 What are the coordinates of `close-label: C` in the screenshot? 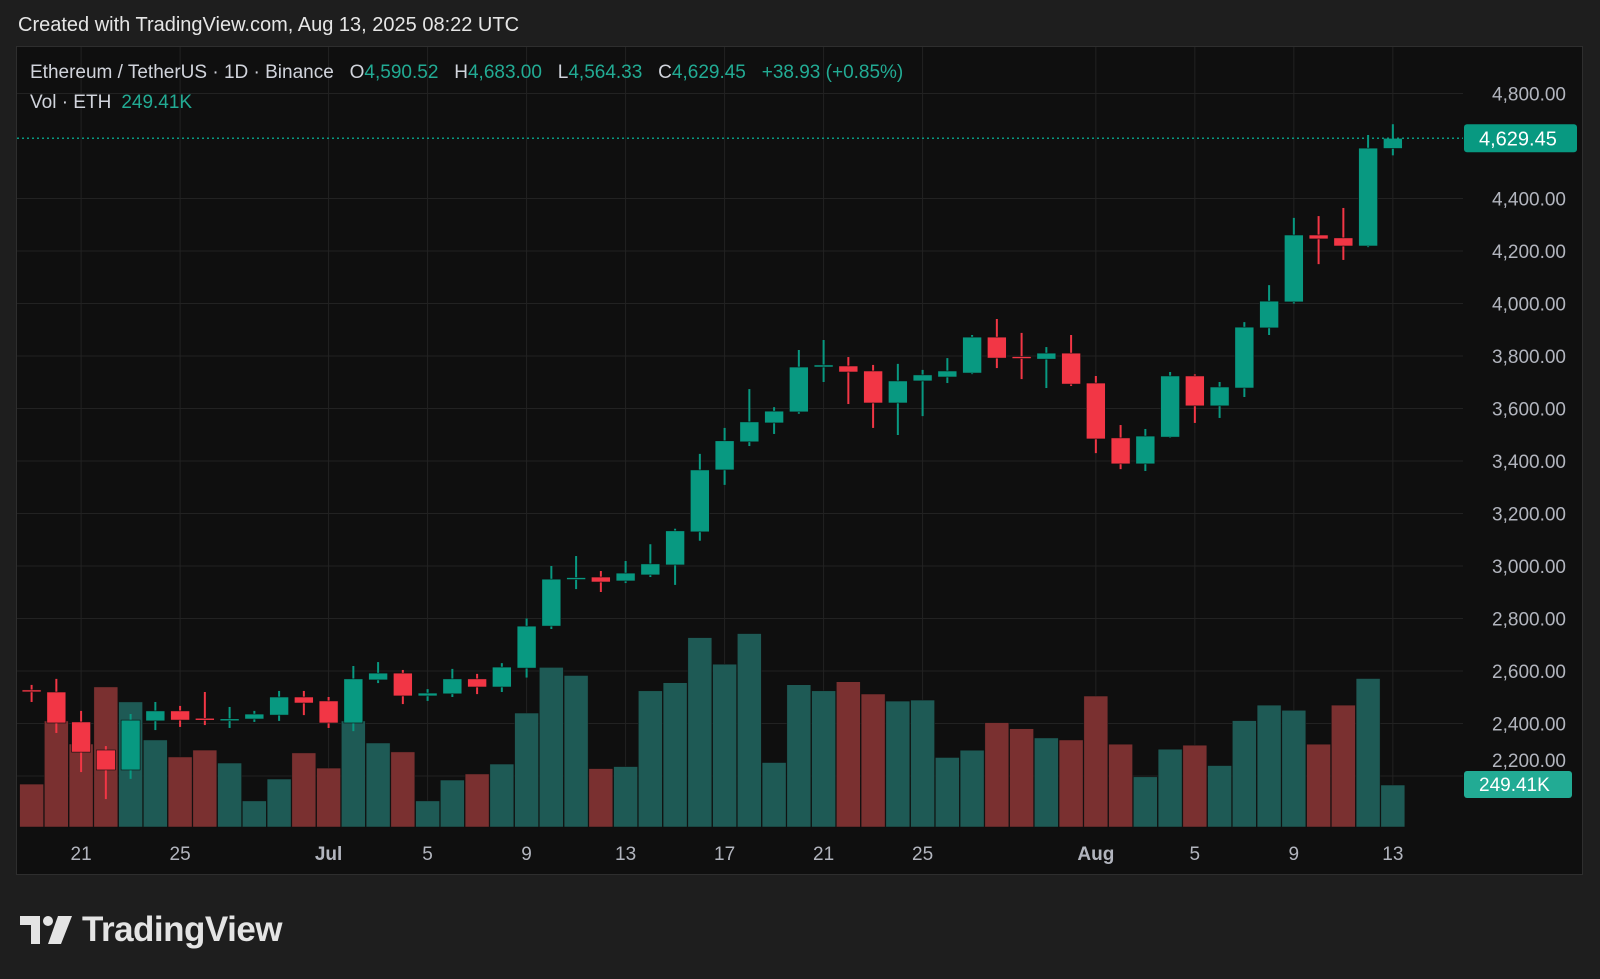 It's located at (665, 72).